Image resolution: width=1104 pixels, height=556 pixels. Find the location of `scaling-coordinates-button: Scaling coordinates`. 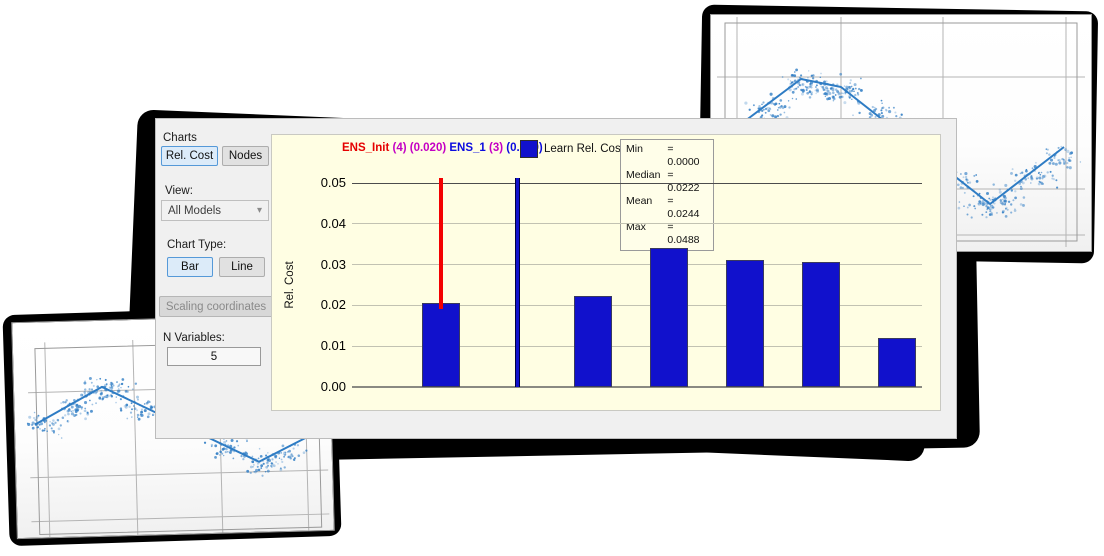

scaling-coordinates-button: Scaling coordinates is located at coordinates (216, 306).